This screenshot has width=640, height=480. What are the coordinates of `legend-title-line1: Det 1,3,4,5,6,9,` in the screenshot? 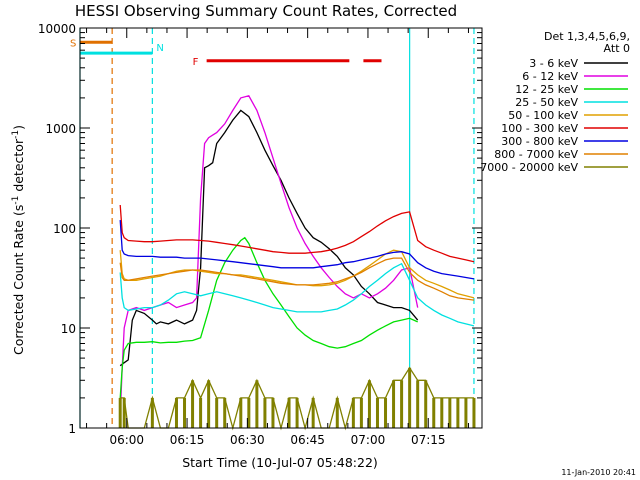 It's located at (587, 36).